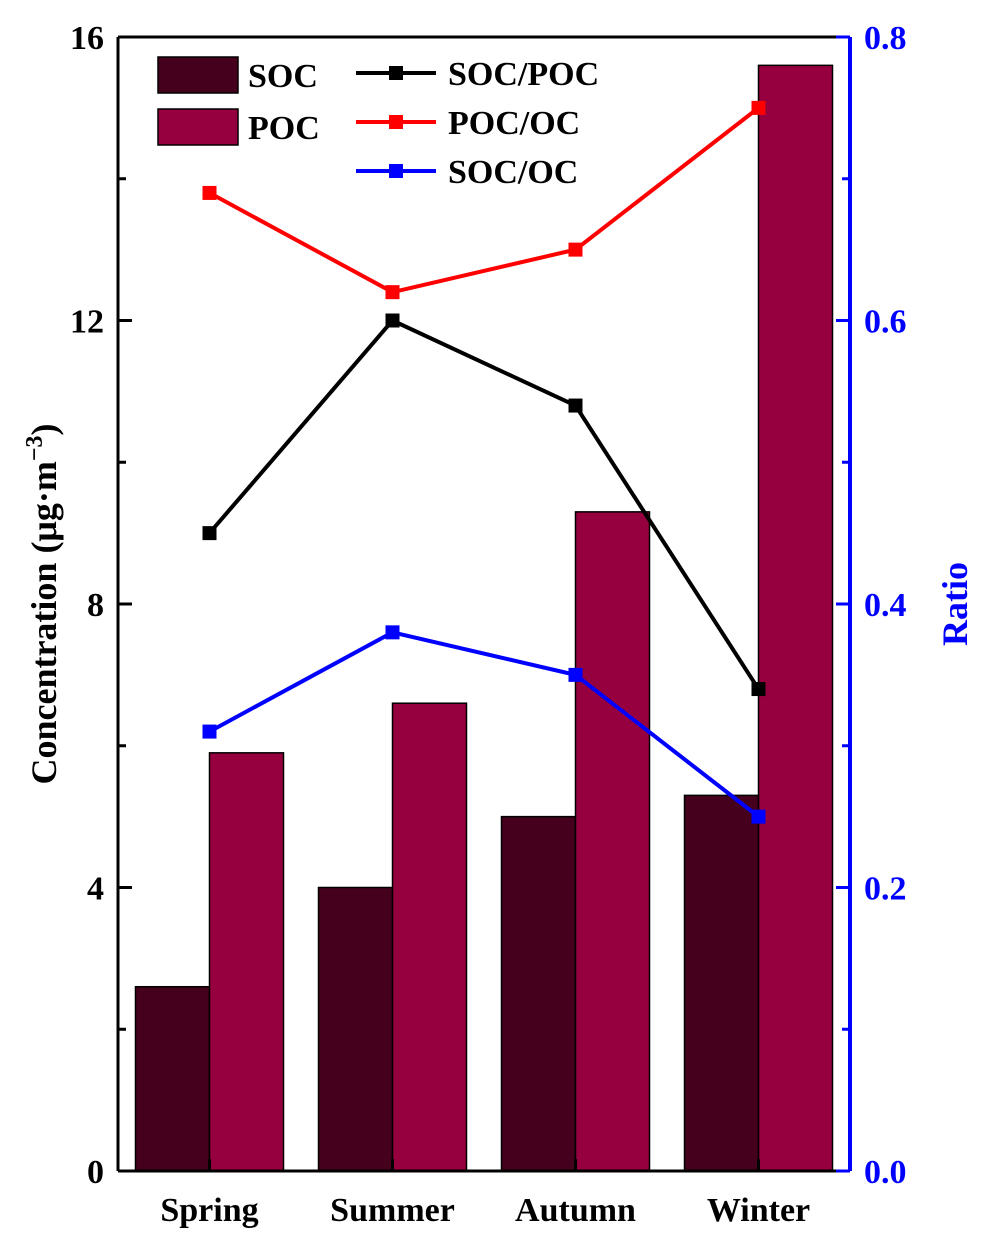  Describe the element at coordinates (612, 841) in the screenshot. I see `bar-poc-autumn` at that location.